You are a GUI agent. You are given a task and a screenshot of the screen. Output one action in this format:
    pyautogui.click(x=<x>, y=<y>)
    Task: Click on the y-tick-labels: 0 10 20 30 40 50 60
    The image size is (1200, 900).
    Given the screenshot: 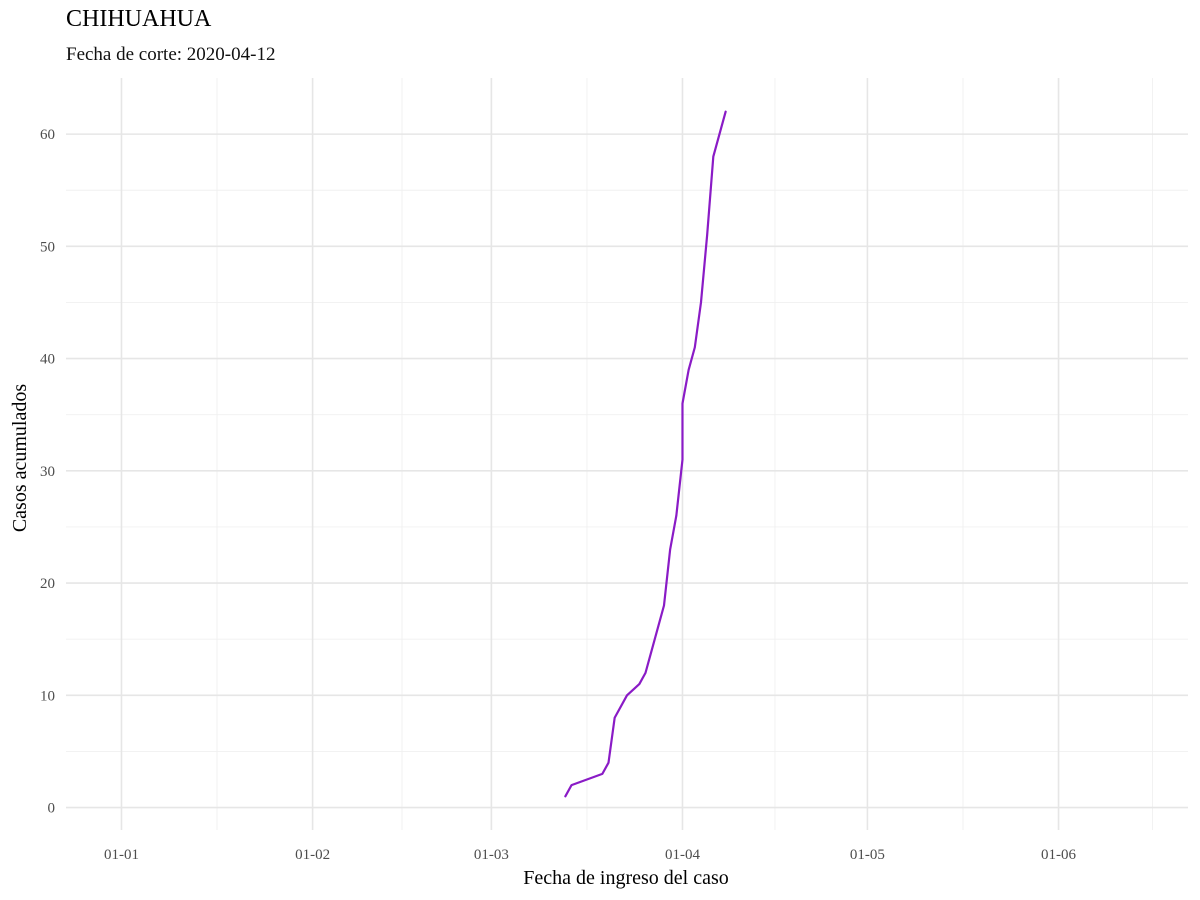 What is the action you would take?
    pyautogui.click(x=47, y=471)
    